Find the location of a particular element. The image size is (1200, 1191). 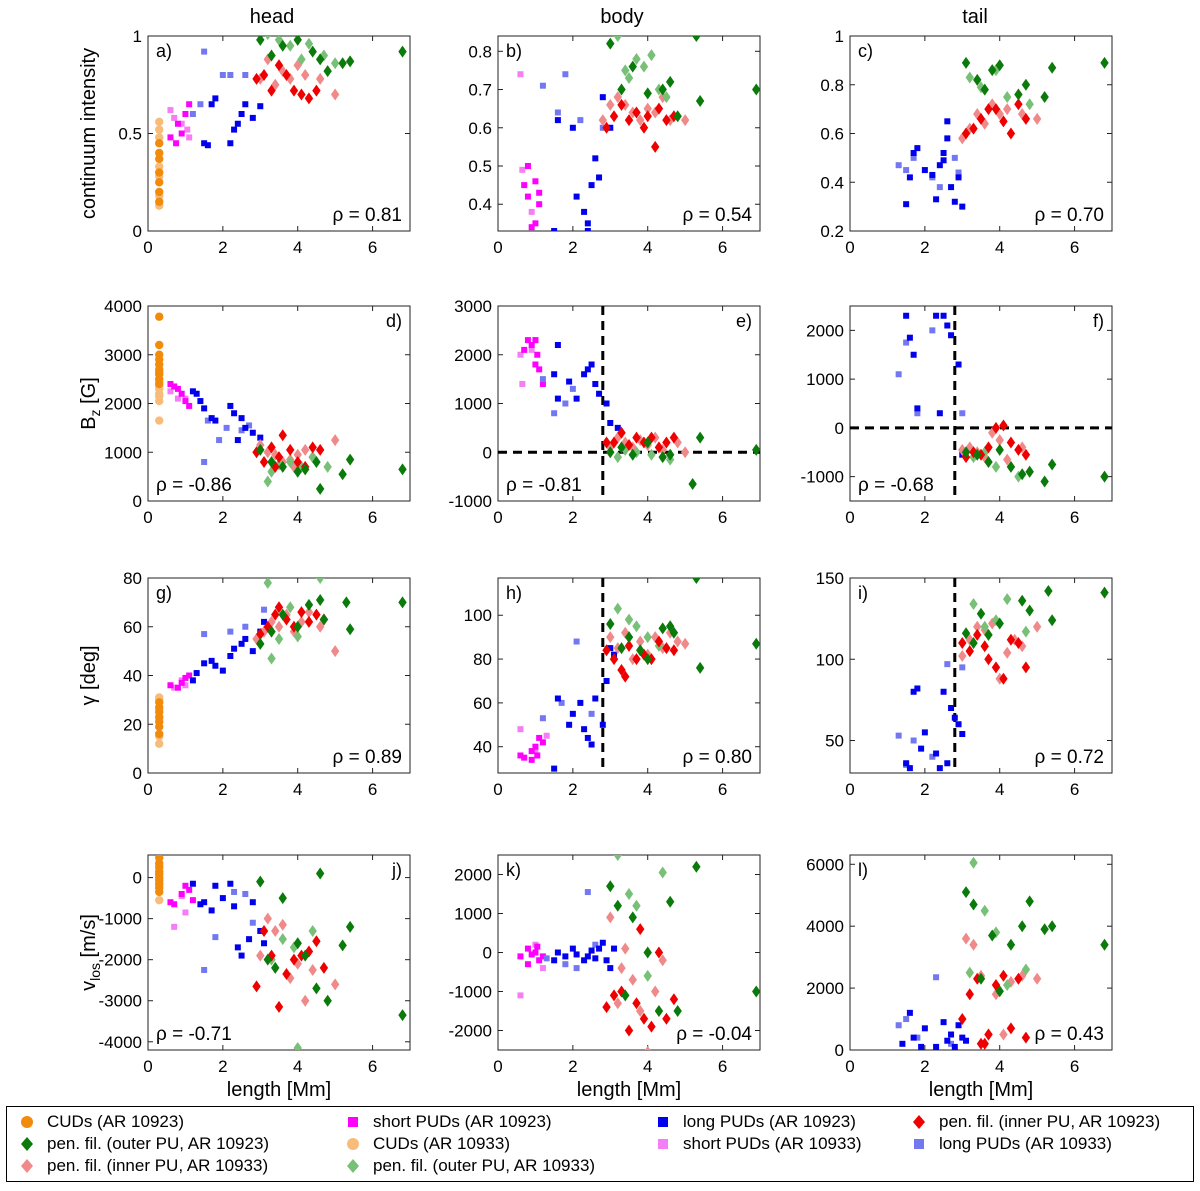

legend-marker-diamond is located at coordinates (353, 1166).